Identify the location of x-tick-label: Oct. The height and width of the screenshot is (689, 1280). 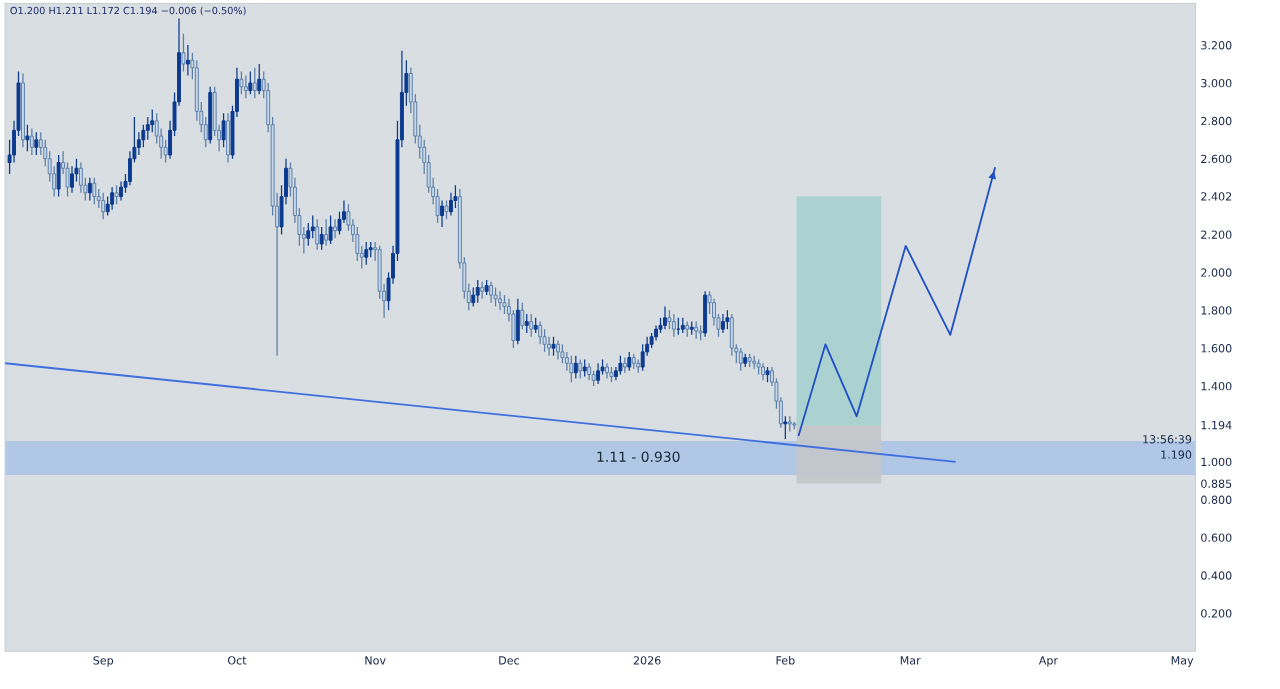
(237, 660).